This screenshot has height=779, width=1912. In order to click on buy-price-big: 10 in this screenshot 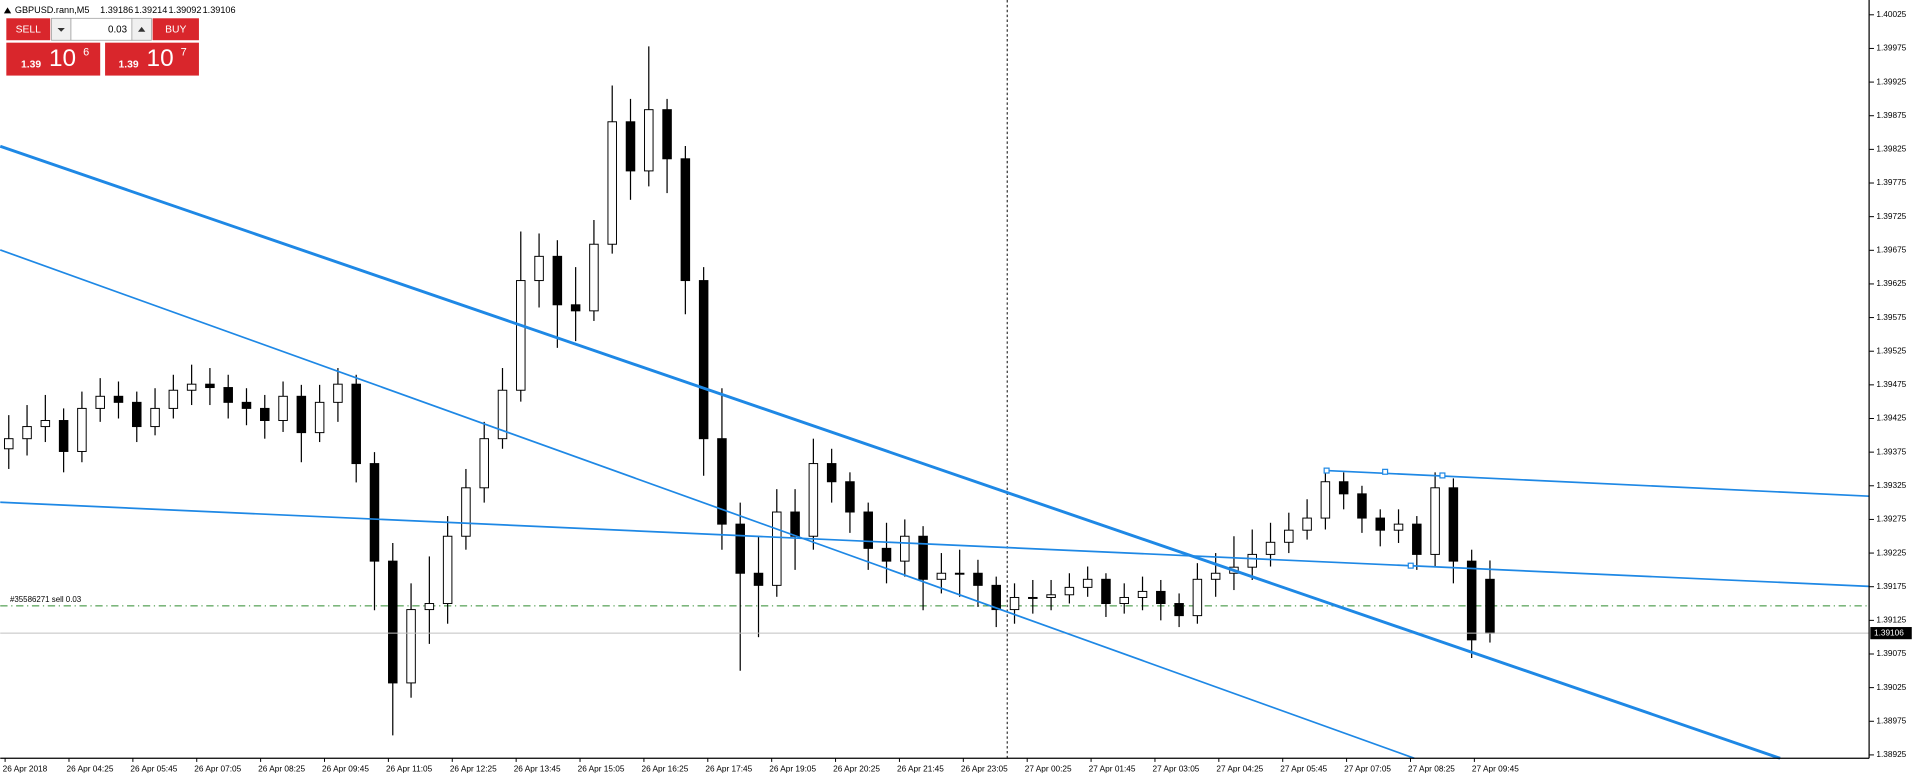, I will do `click(160, 58)`.